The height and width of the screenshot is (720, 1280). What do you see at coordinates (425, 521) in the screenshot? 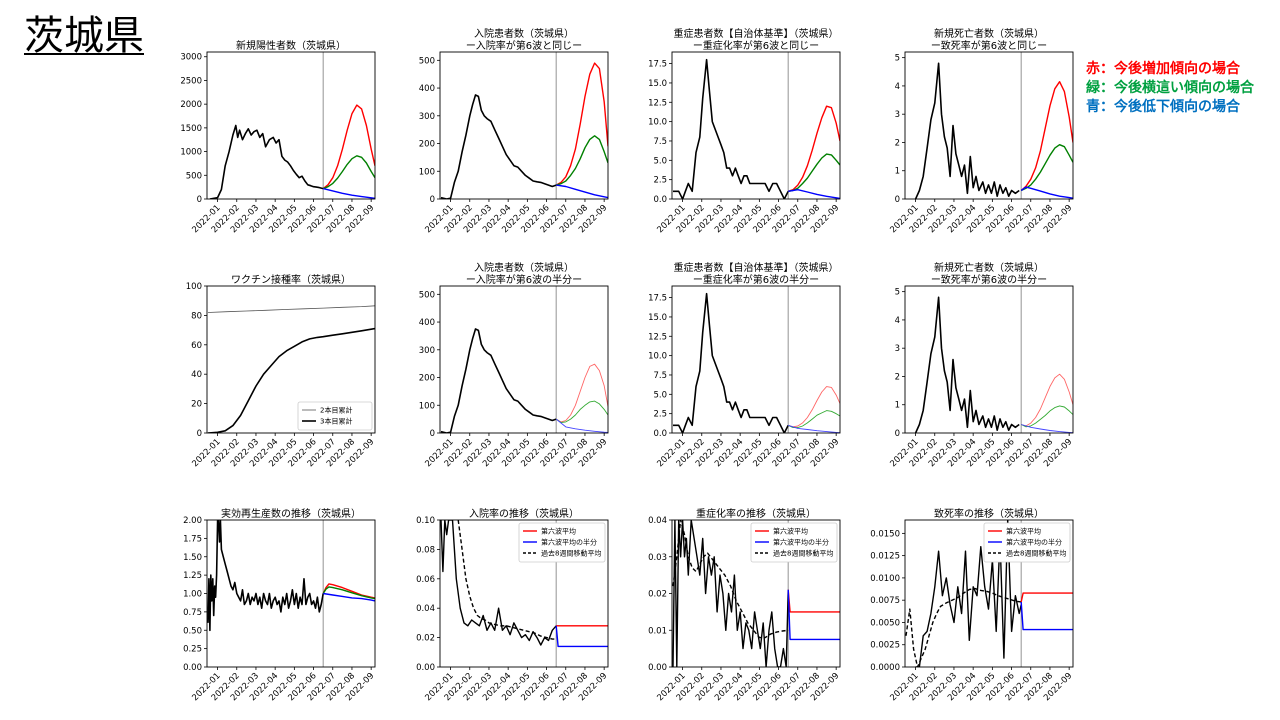
I see `y-tick-label: 0.10` at bounding box center [425, 521].